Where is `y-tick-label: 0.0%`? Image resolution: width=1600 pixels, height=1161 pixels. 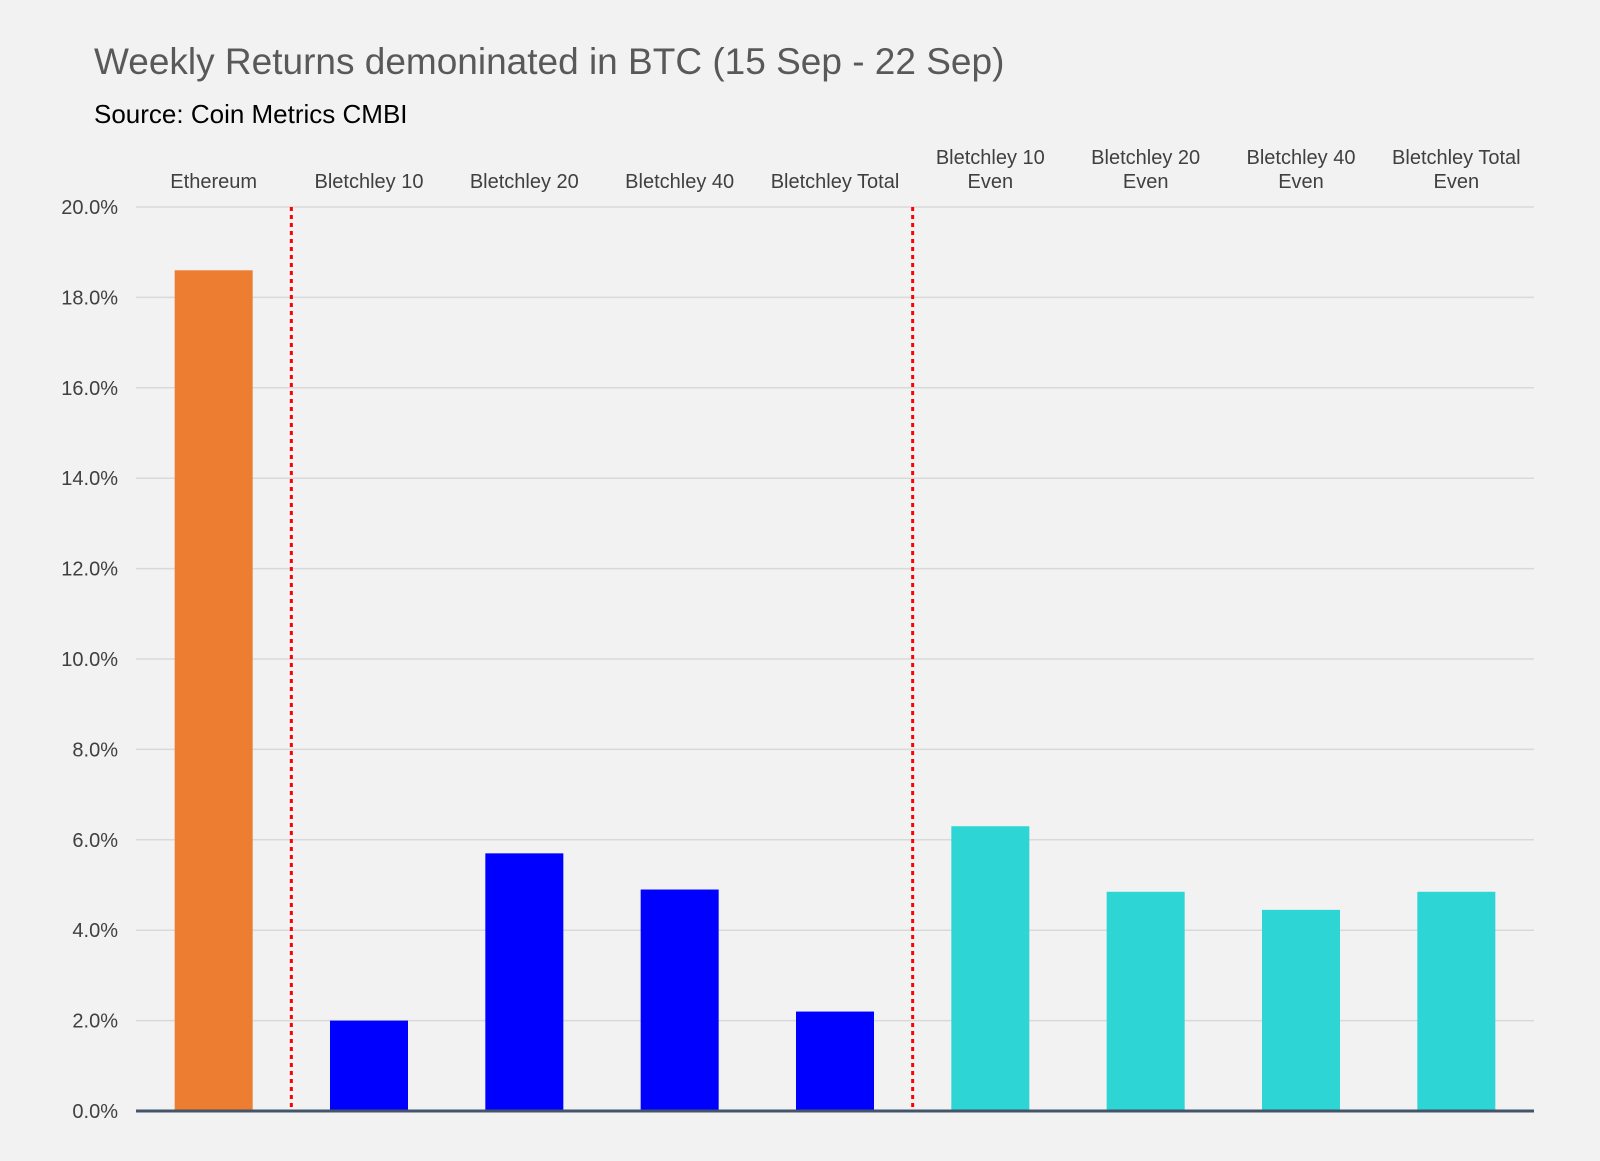 y-tick-label: 0.0% is located at coordinates (95, 1112).